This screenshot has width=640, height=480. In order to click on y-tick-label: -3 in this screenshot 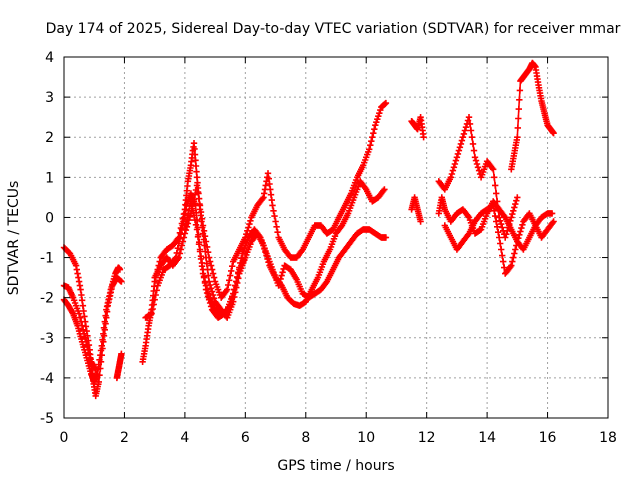, I will do `click(47, 339)`.